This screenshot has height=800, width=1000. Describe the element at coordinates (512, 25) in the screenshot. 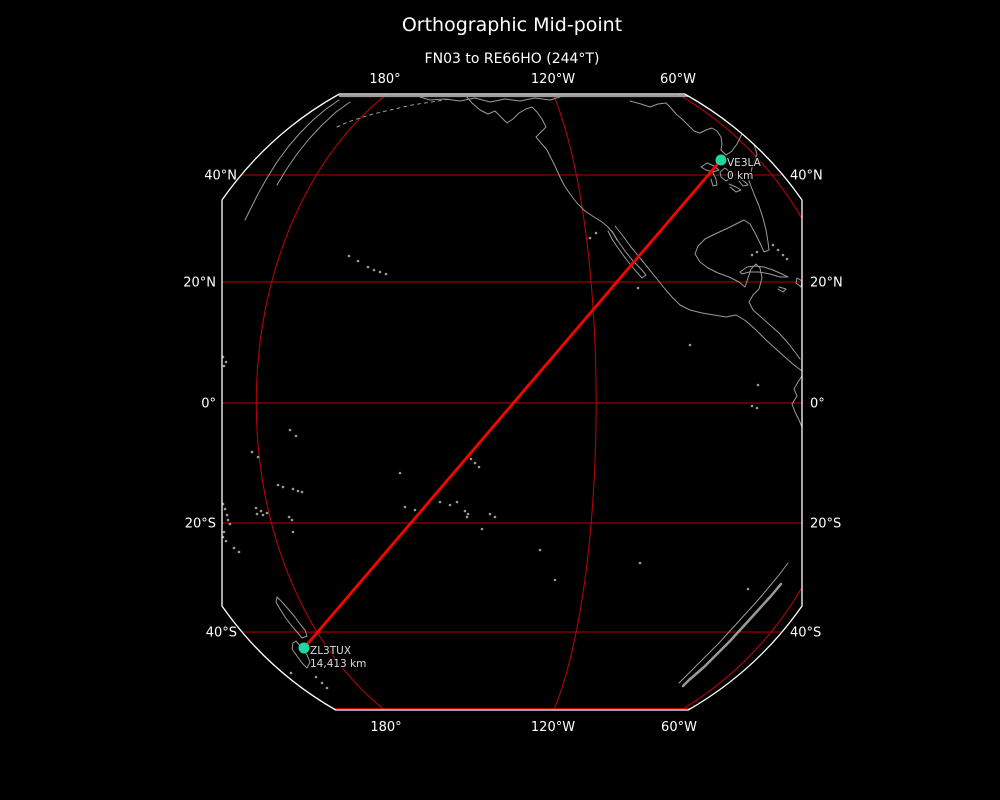

I see `page-title: Orthographic Mid-point` at that location.